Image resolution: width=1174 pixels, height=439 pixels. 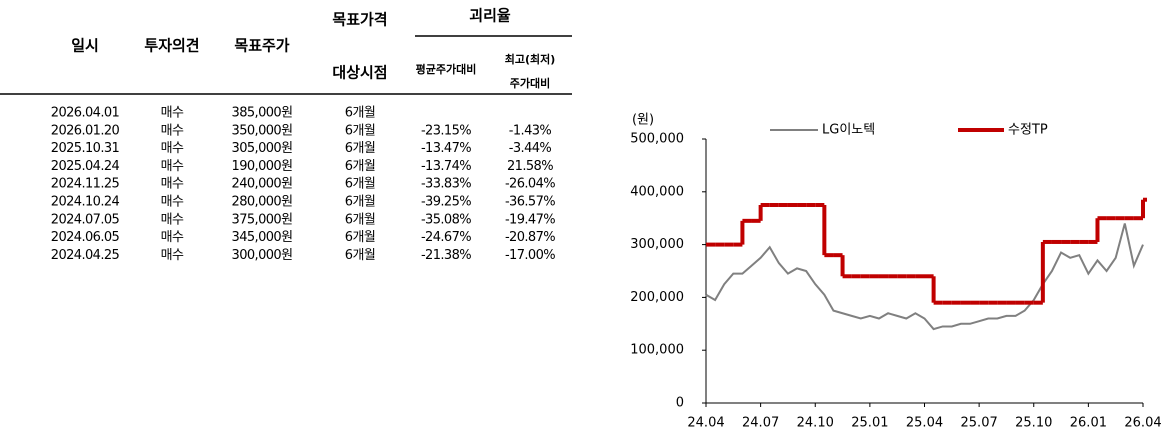 What do you see at coordinates (530, 130) in the screenshot?
I see `table-cell: -1.43%` at bounding box center [530, 130].